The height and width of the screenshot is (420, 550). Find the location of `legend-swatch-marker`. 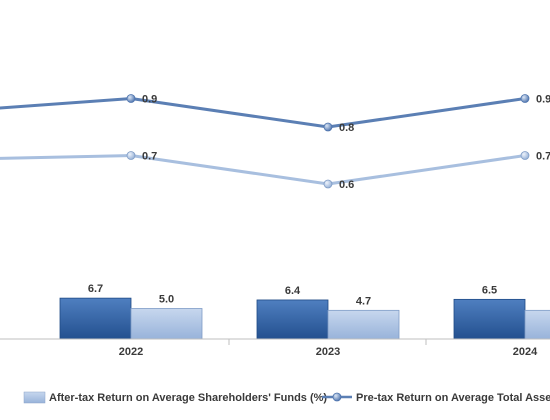

legend-swatch-marker is located at coordinates (337, 397).